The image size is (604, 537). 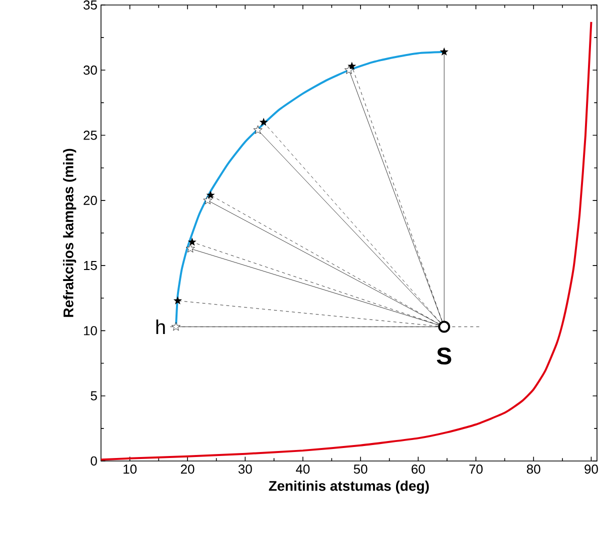 I want to click on x-tick-label: 90, so click(x=591, y=469).